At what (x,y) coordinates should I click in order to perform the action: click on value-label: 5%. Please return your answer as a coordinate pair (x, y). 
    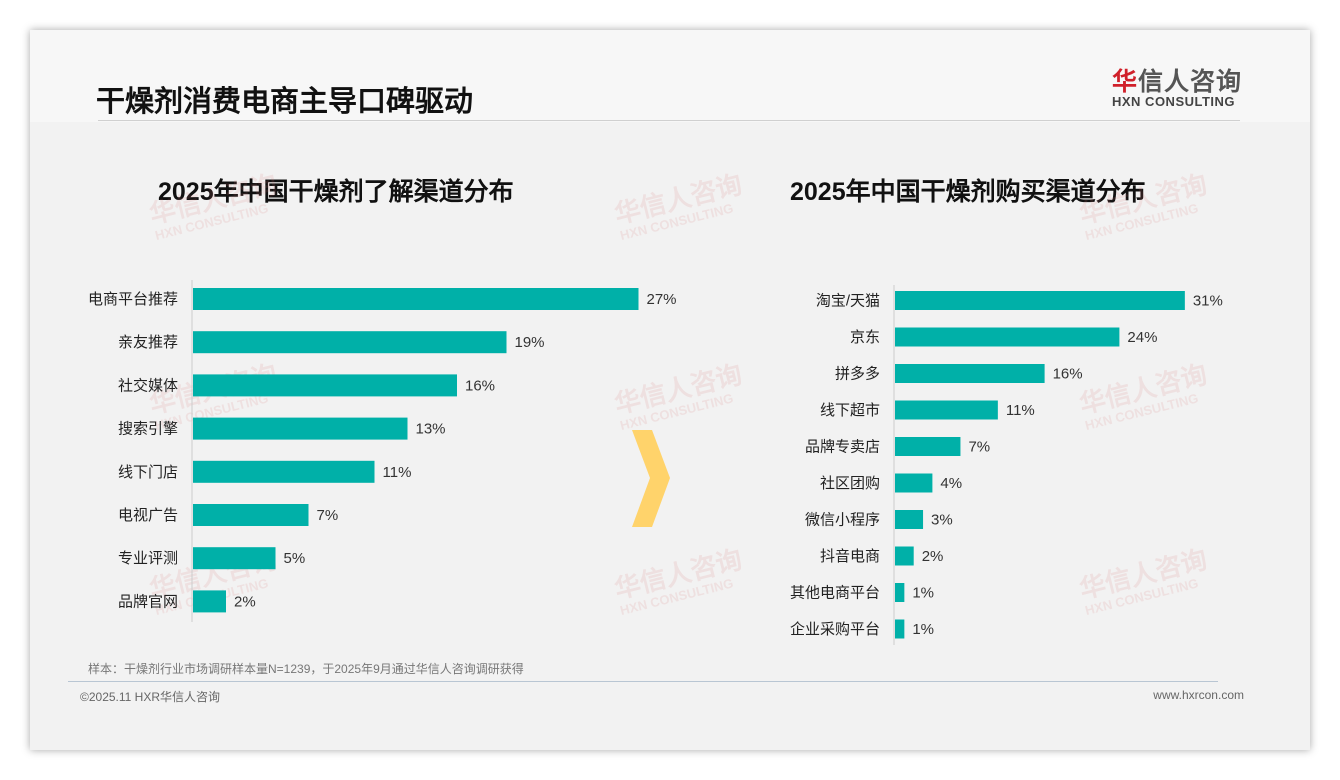
    Looking at the image, I should click on (295, 558).